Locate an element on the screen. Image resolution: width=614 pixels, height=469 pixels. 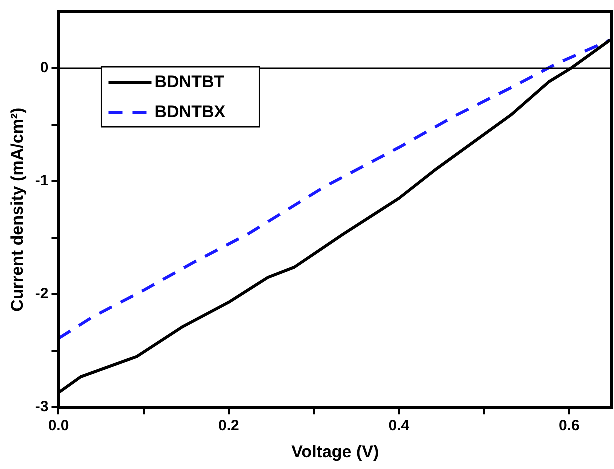
x-tick-label: 0.2 is located at coordinates (229, 426).